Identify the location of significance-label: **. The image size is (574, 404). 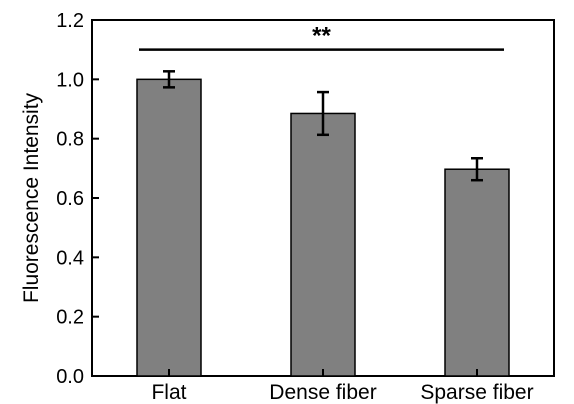
(321, 36).